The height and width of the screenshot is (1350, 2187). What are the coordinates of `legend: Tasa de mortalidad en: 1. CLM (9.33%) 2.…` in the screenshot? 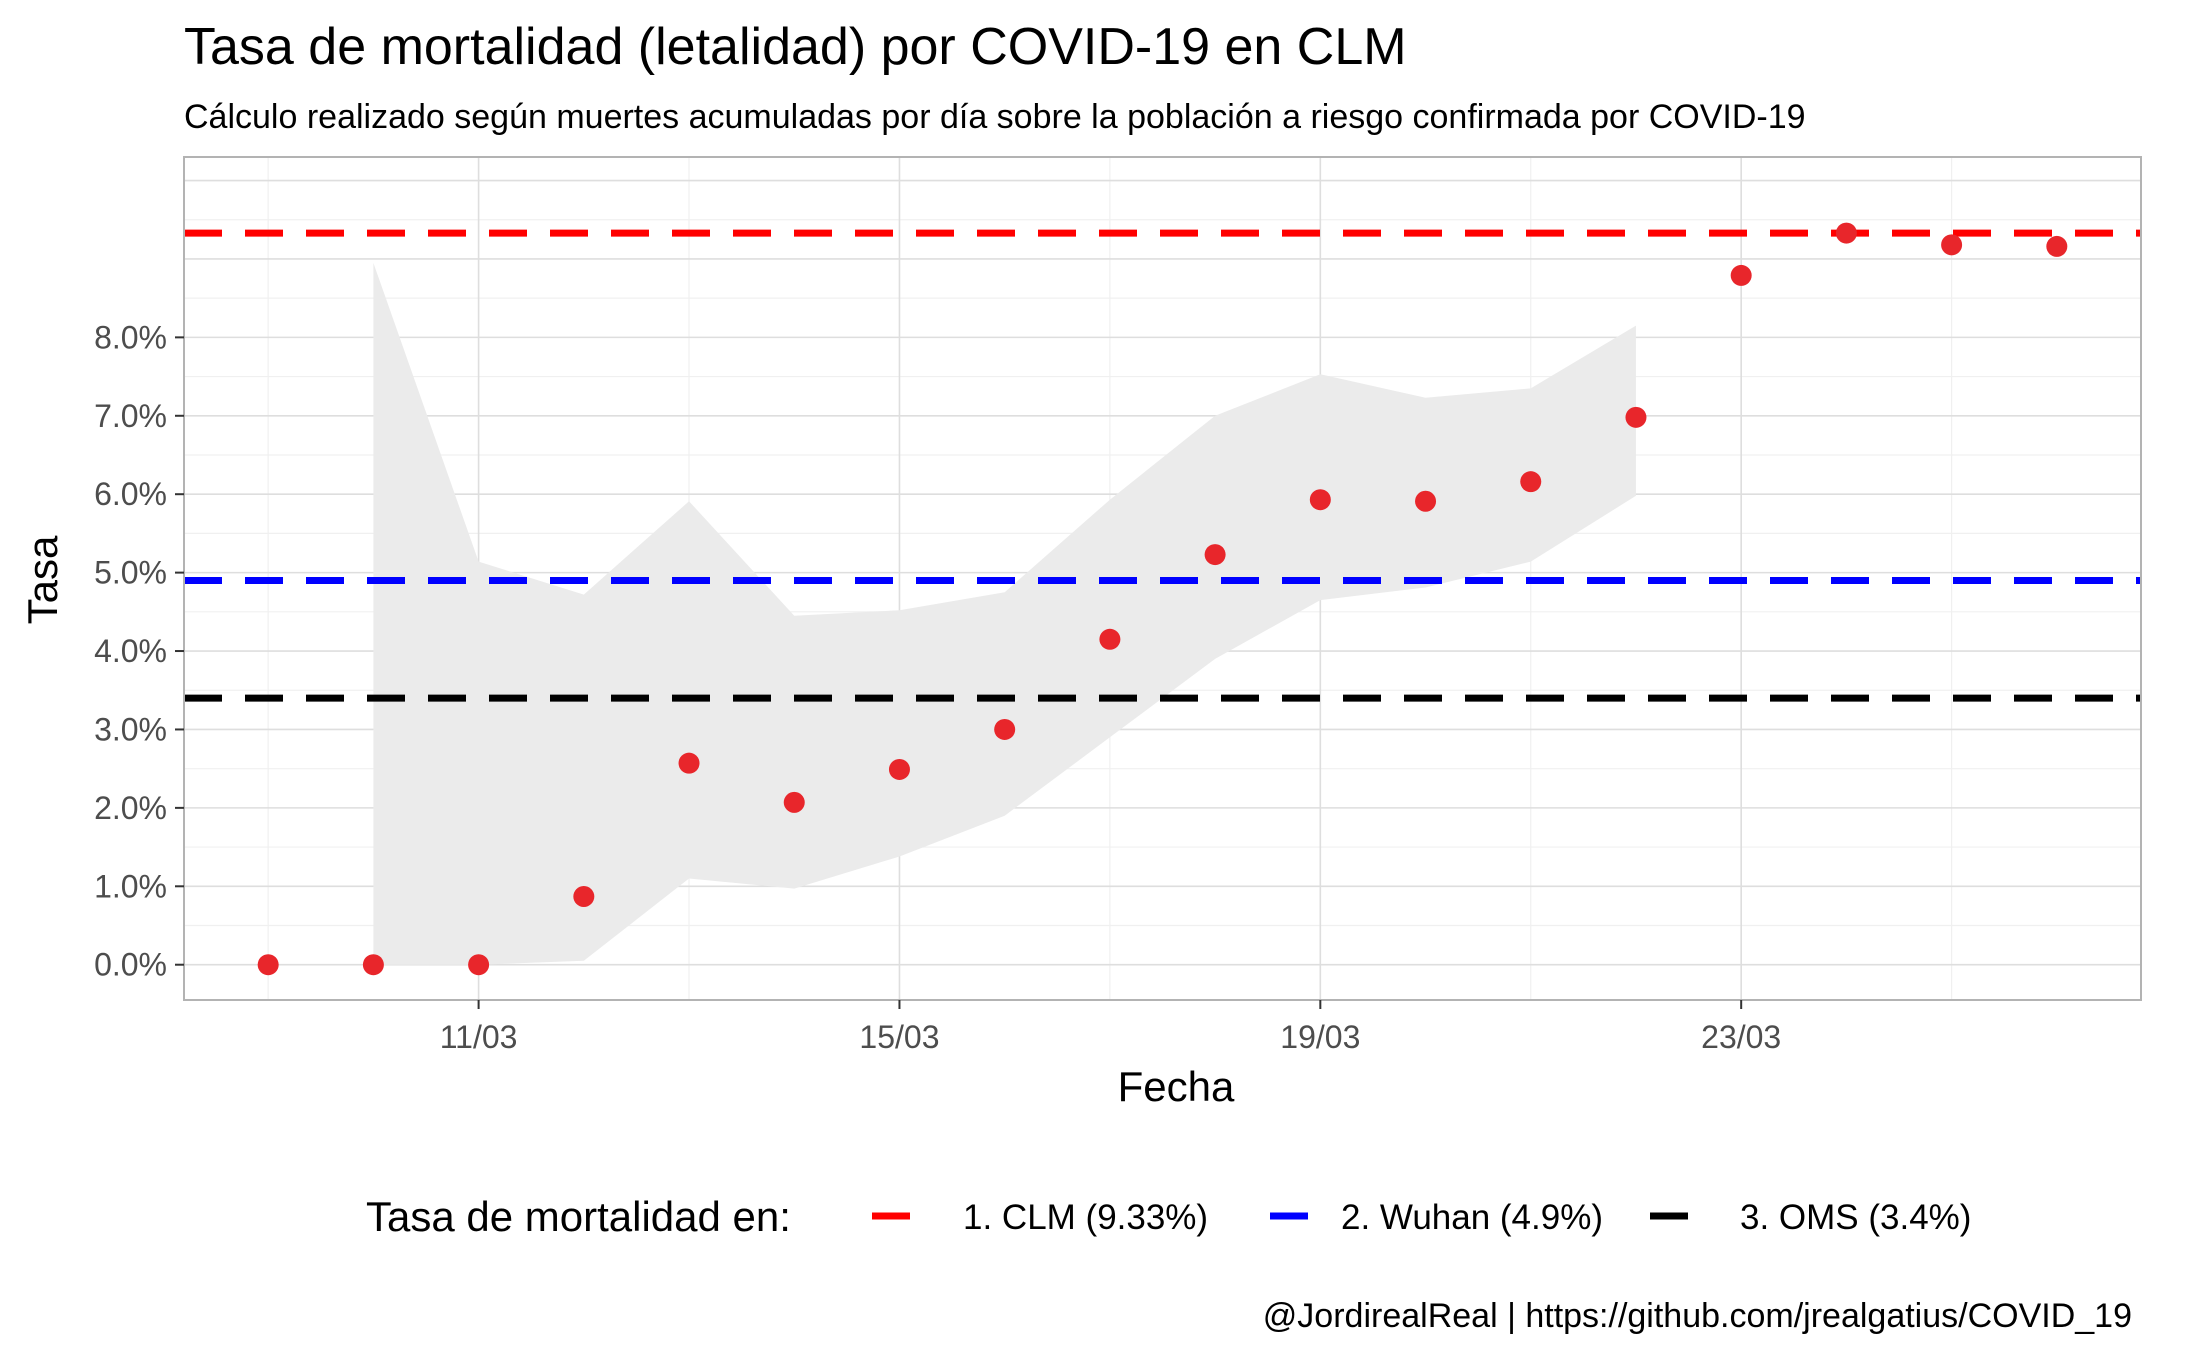 It's located at (1168, 1216).